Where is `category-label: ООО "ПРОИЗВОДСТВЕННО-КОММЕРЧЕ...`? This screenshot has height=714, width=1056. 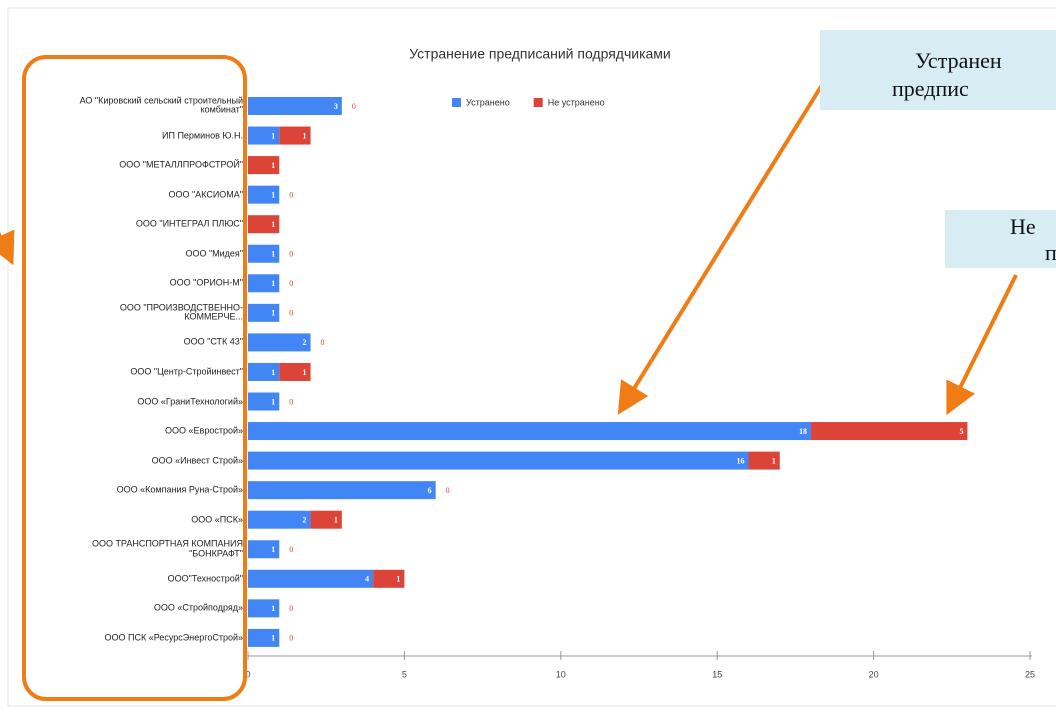 category-label: ООО "ПРОИЗВОДСТВЕННО-КОММЕРЧЕ... is located at coordinates (181, 312).